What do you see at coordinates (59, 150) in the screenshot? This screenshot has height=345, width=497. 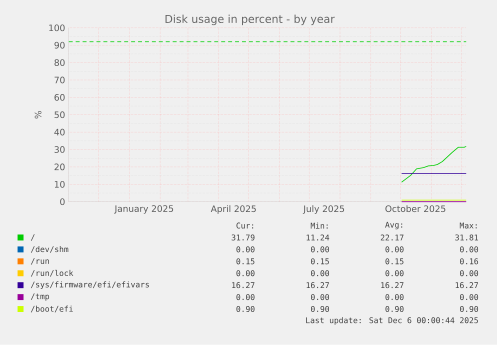 I see `y-tick-label: 30` at bounding box center [59, 150].